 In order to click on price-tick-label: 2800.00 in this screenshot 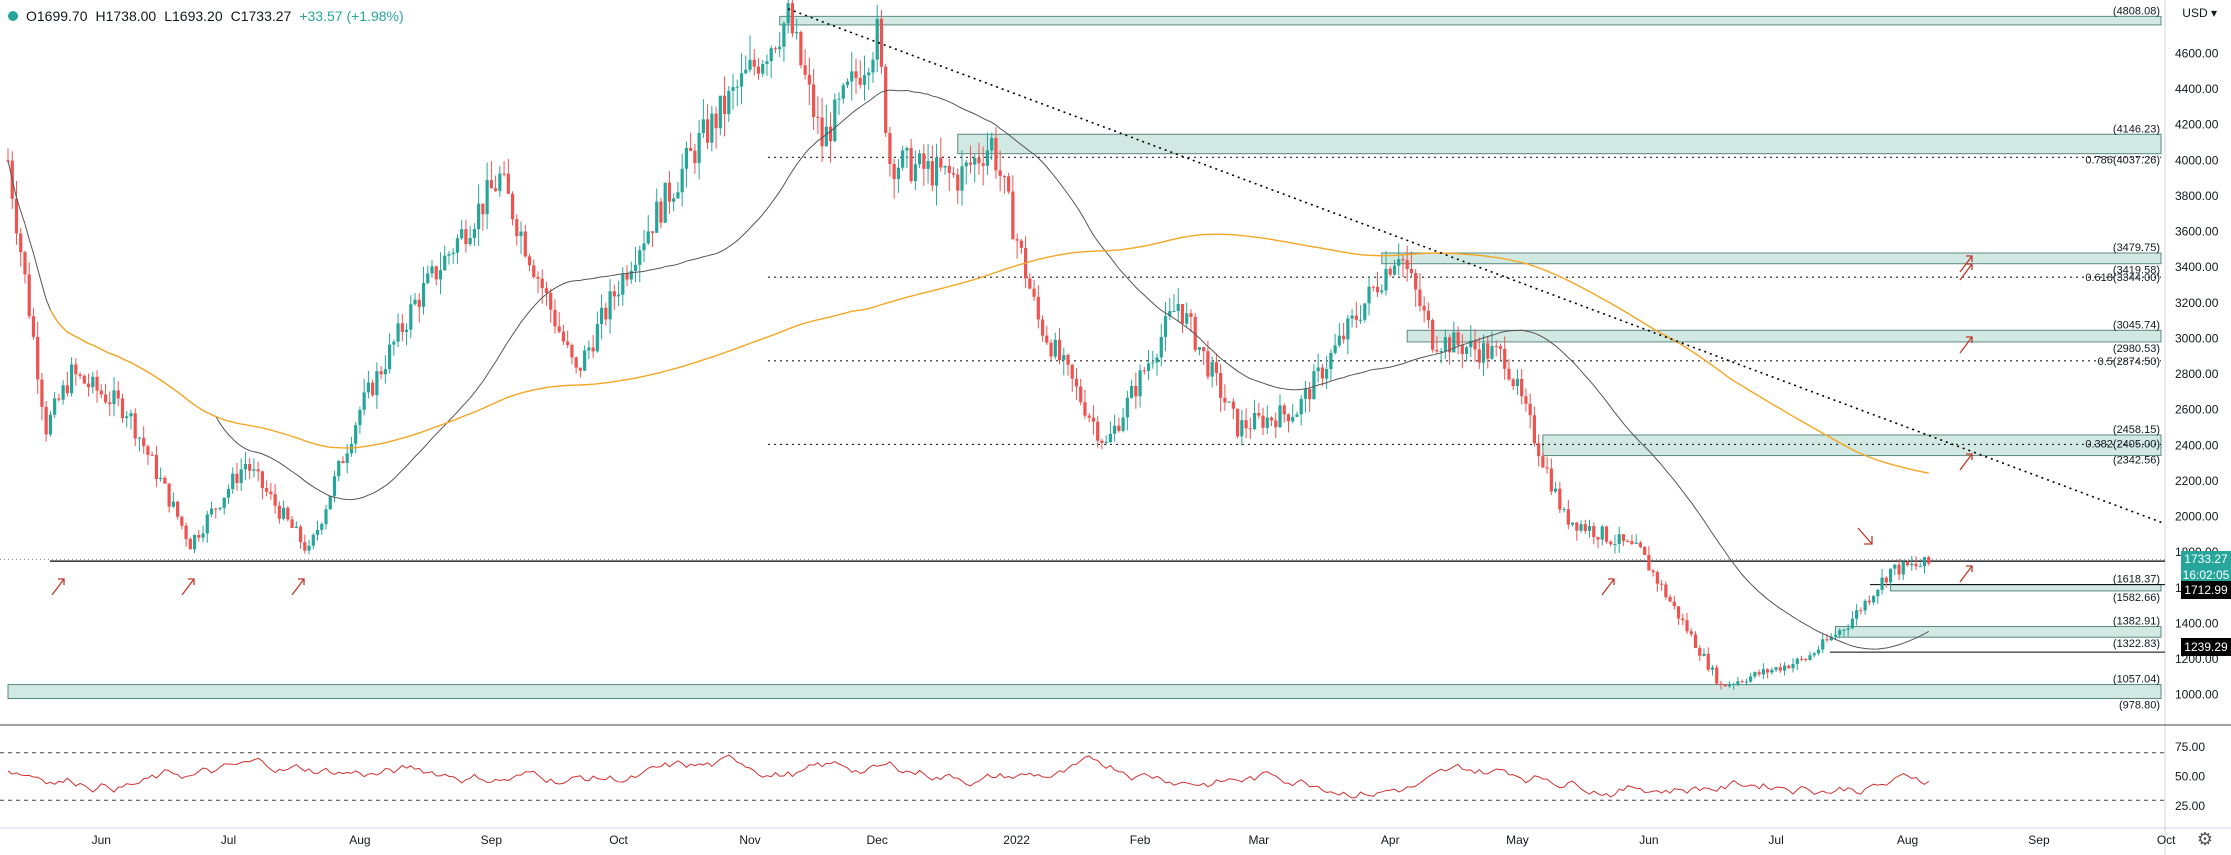, I will do `click(2197, 374)`.